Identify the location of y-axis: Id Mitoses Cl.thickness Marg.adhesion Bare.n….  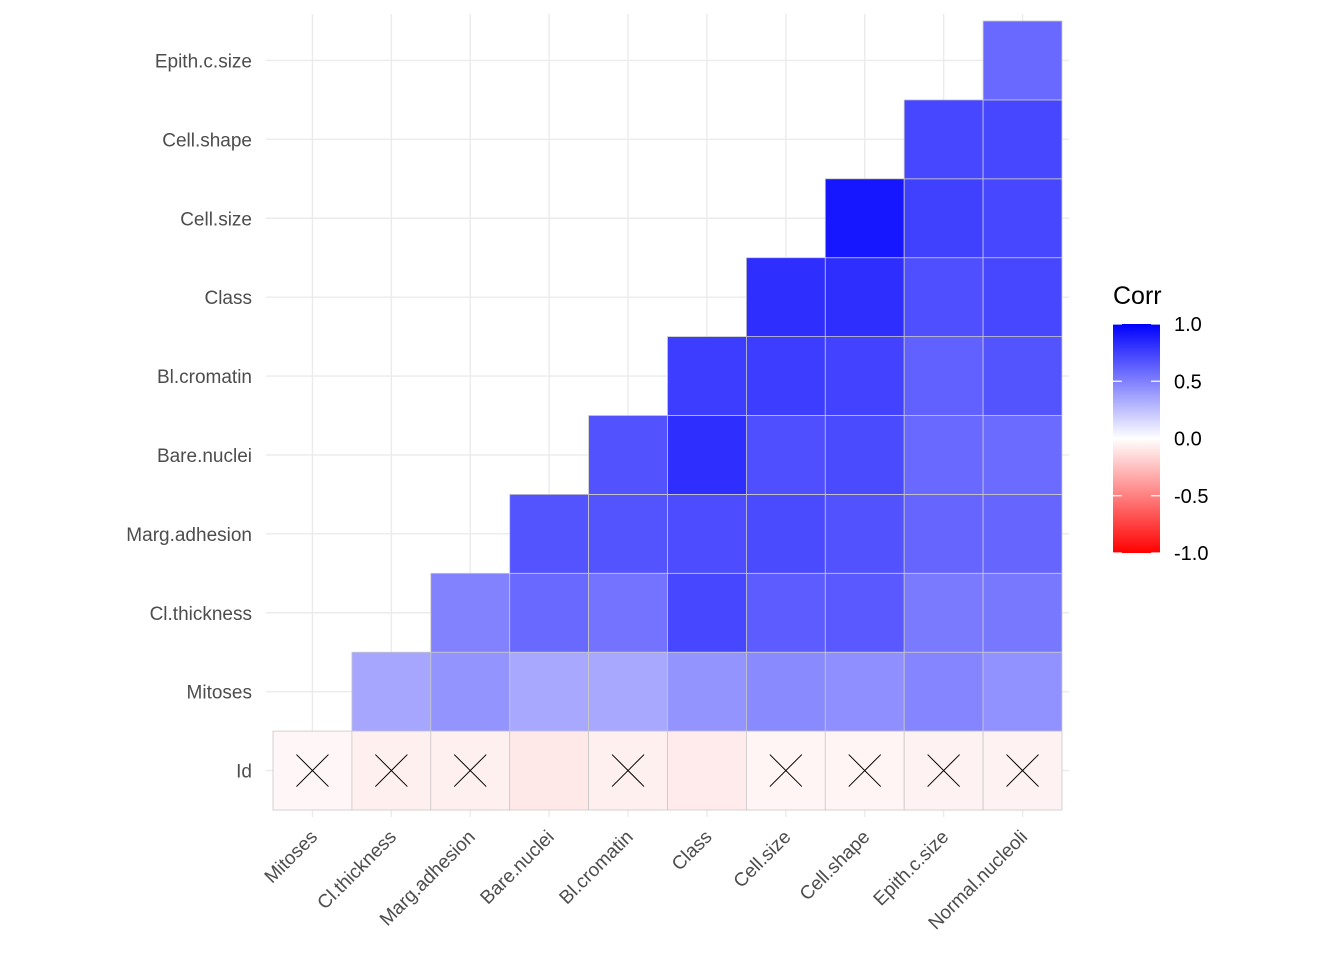
(189, 416).